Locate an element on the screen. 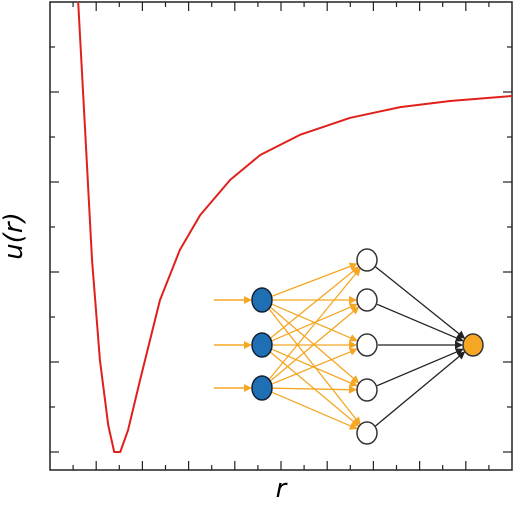 This screenshot has height=505, width=520. output-node is located at coordinates (473, 345).